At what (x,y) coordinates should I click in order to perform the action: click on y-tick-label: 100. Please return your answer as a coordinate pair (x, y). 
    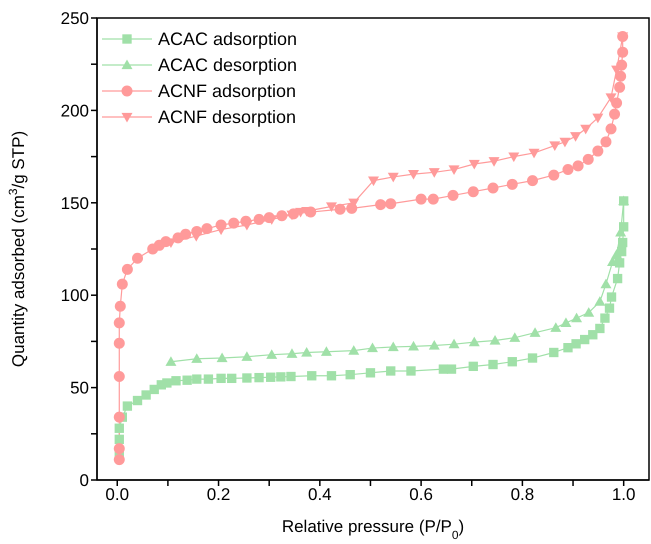
    Looking at the image, I should click on (74, 296).